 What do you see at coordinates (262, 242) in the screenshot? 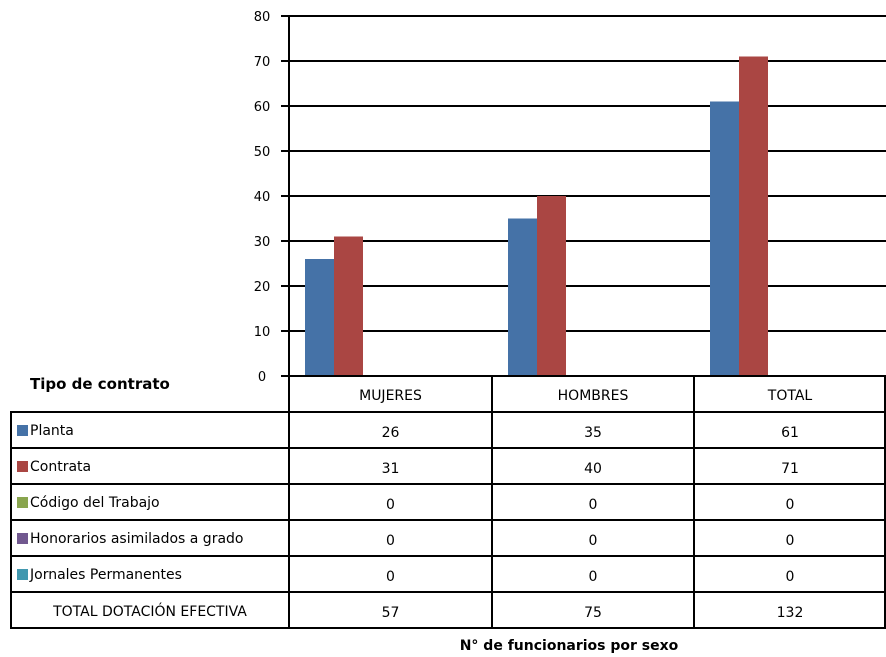
I see `y-tick-label: 30` at bounding box center [262, 242].